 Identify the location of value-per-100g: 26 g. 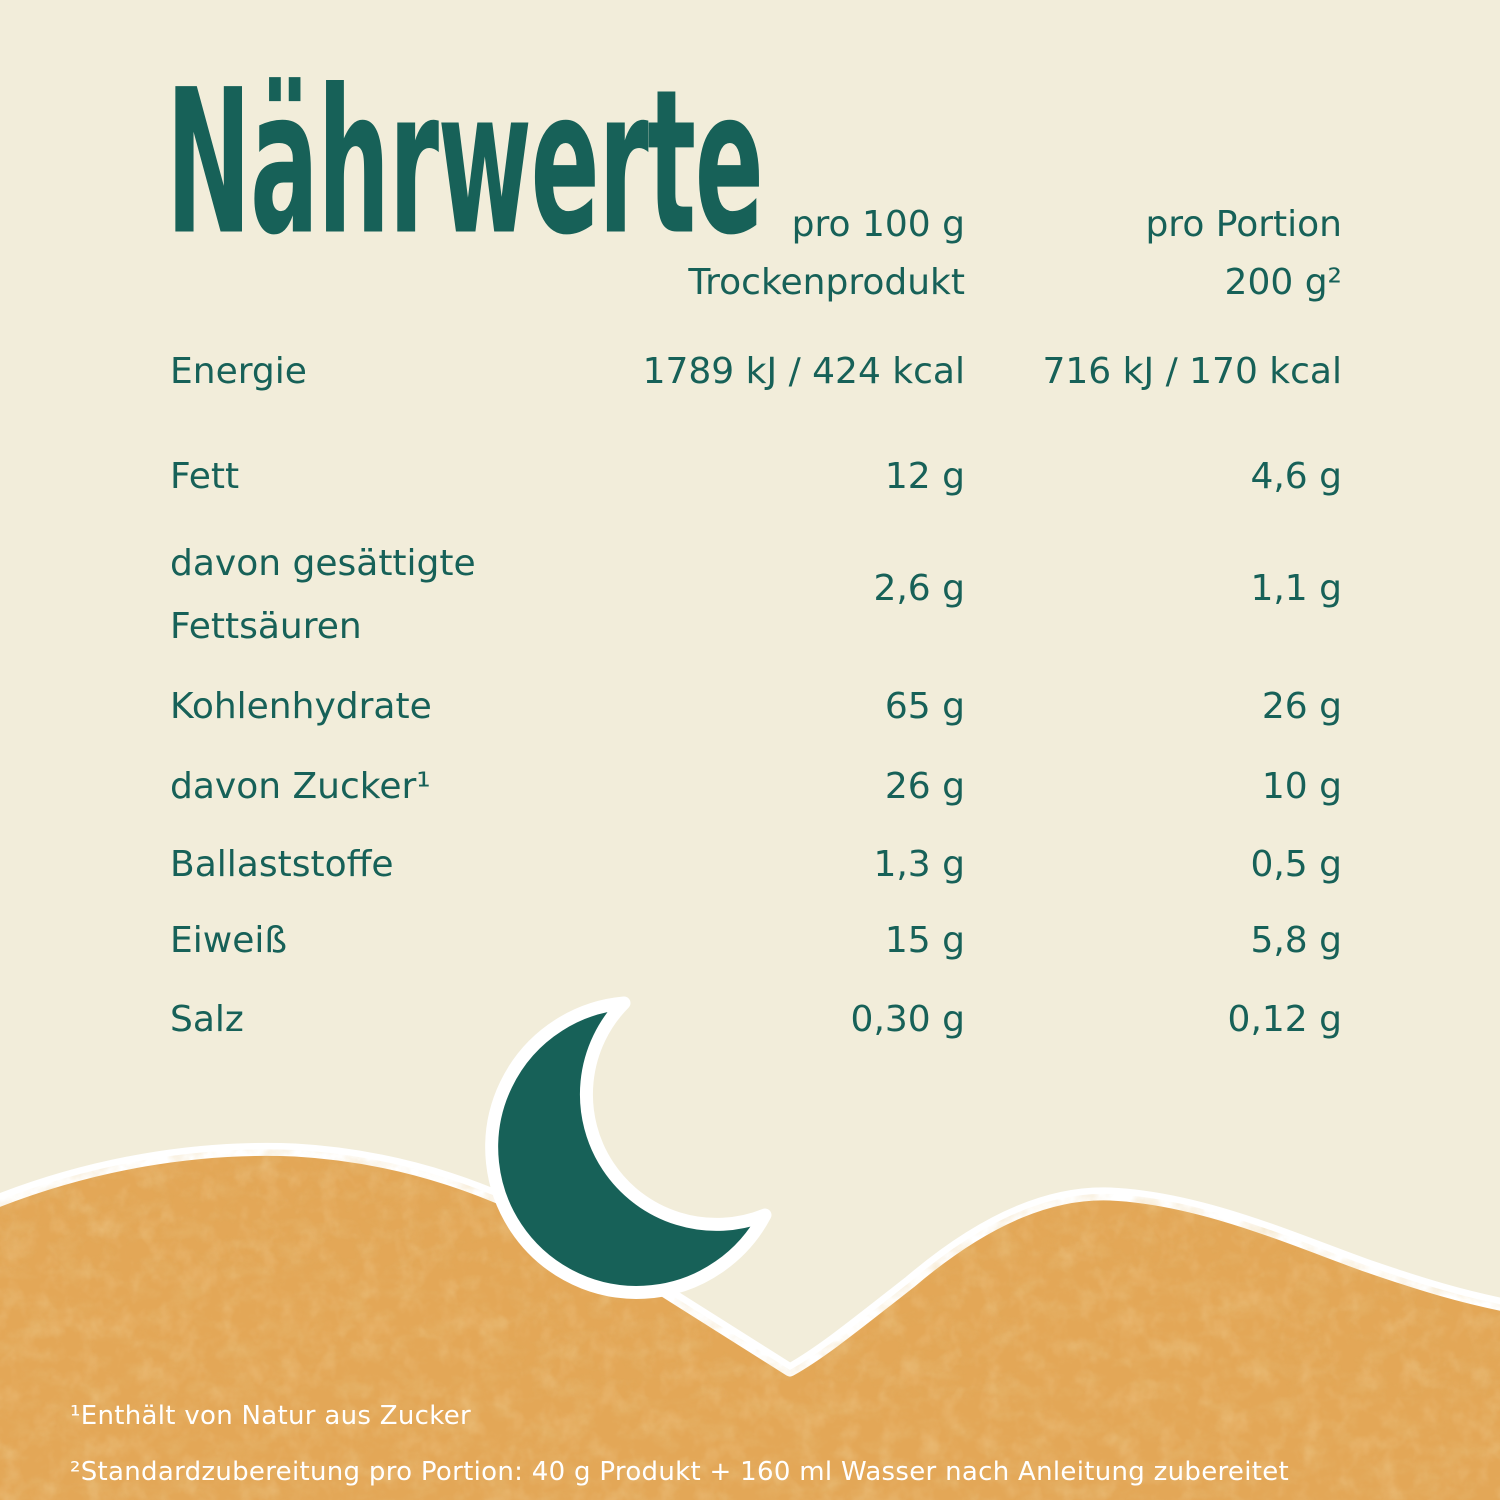
(924, 786).